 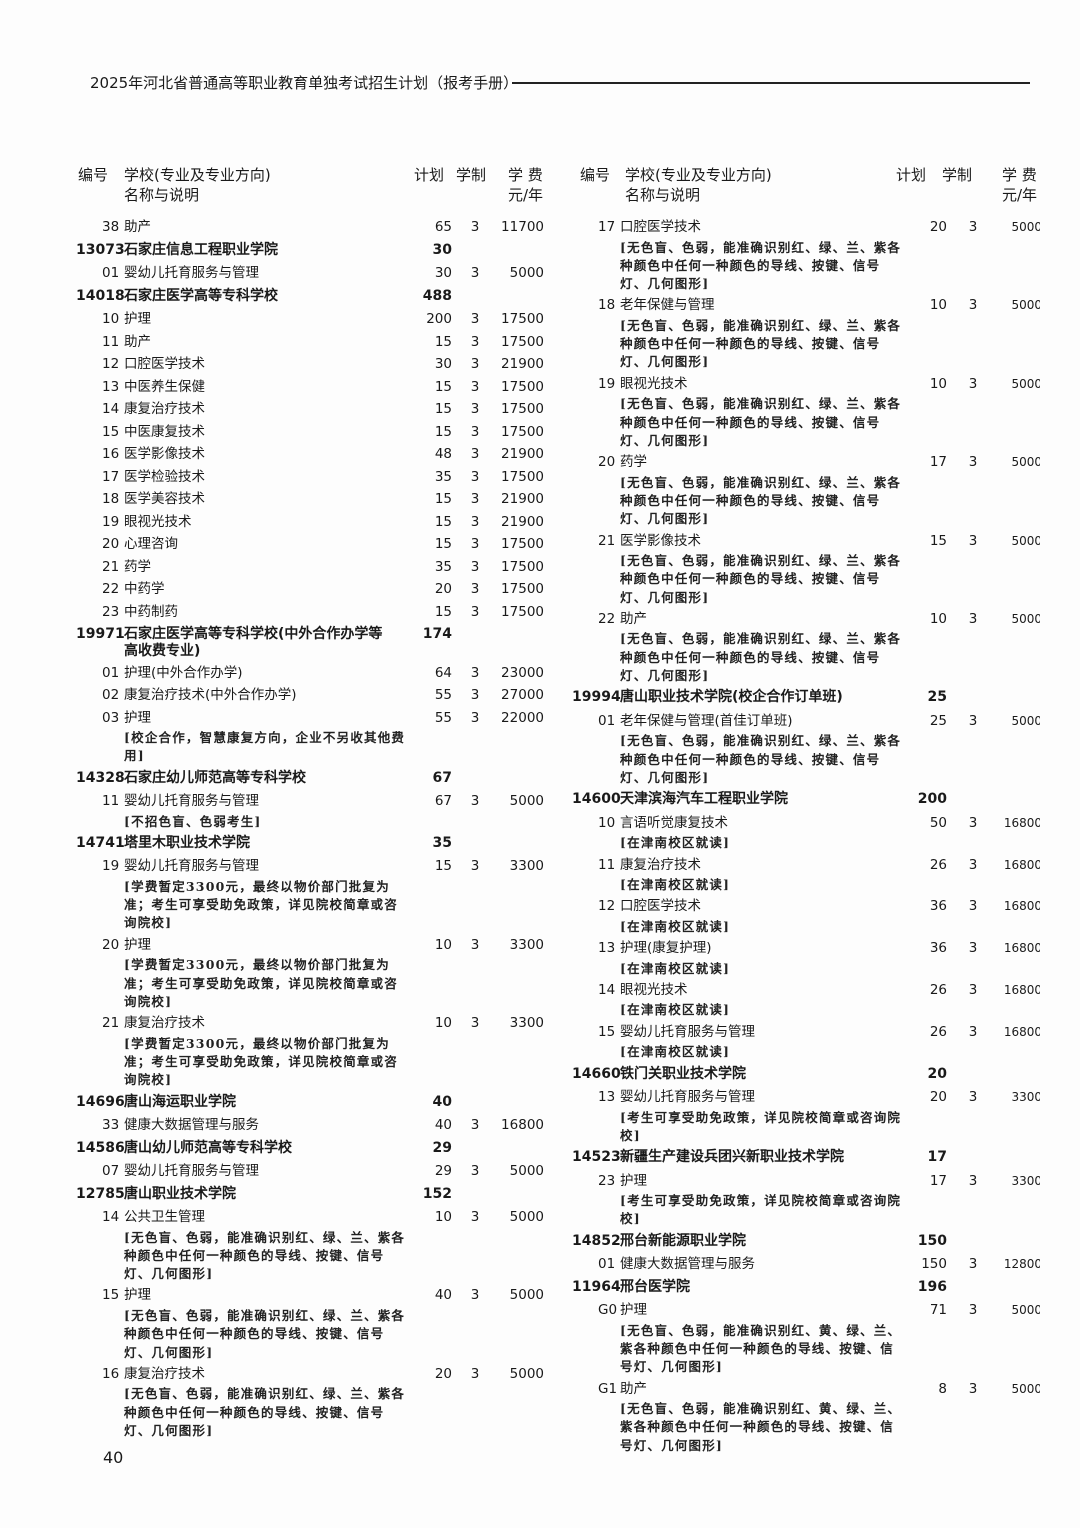 I want to click on major-plan: 25, so click(x=938, y=720).